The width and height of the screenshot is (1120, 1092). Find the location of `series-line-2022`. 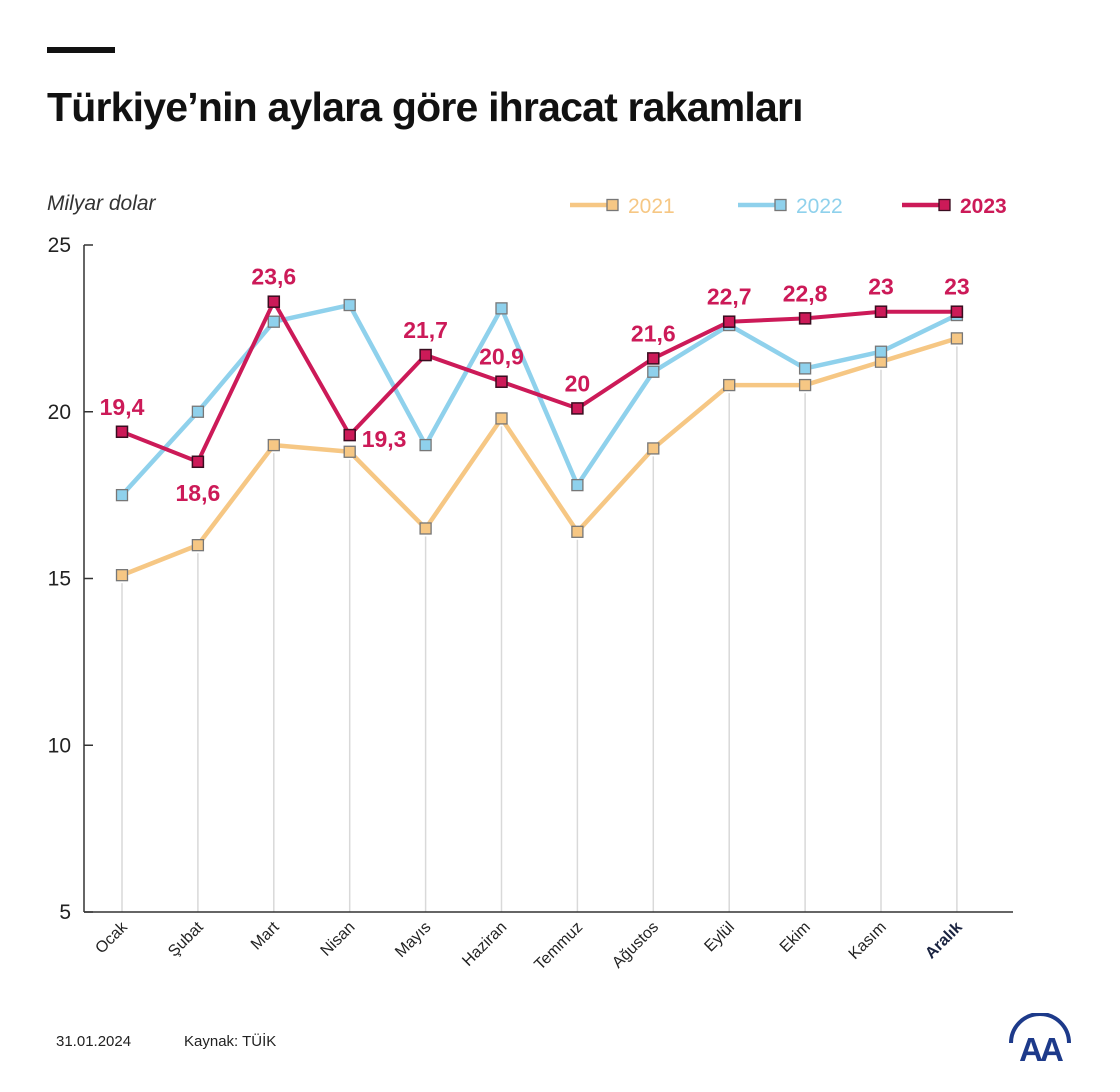

series-line-2022 is located at coordinates (539, 399).